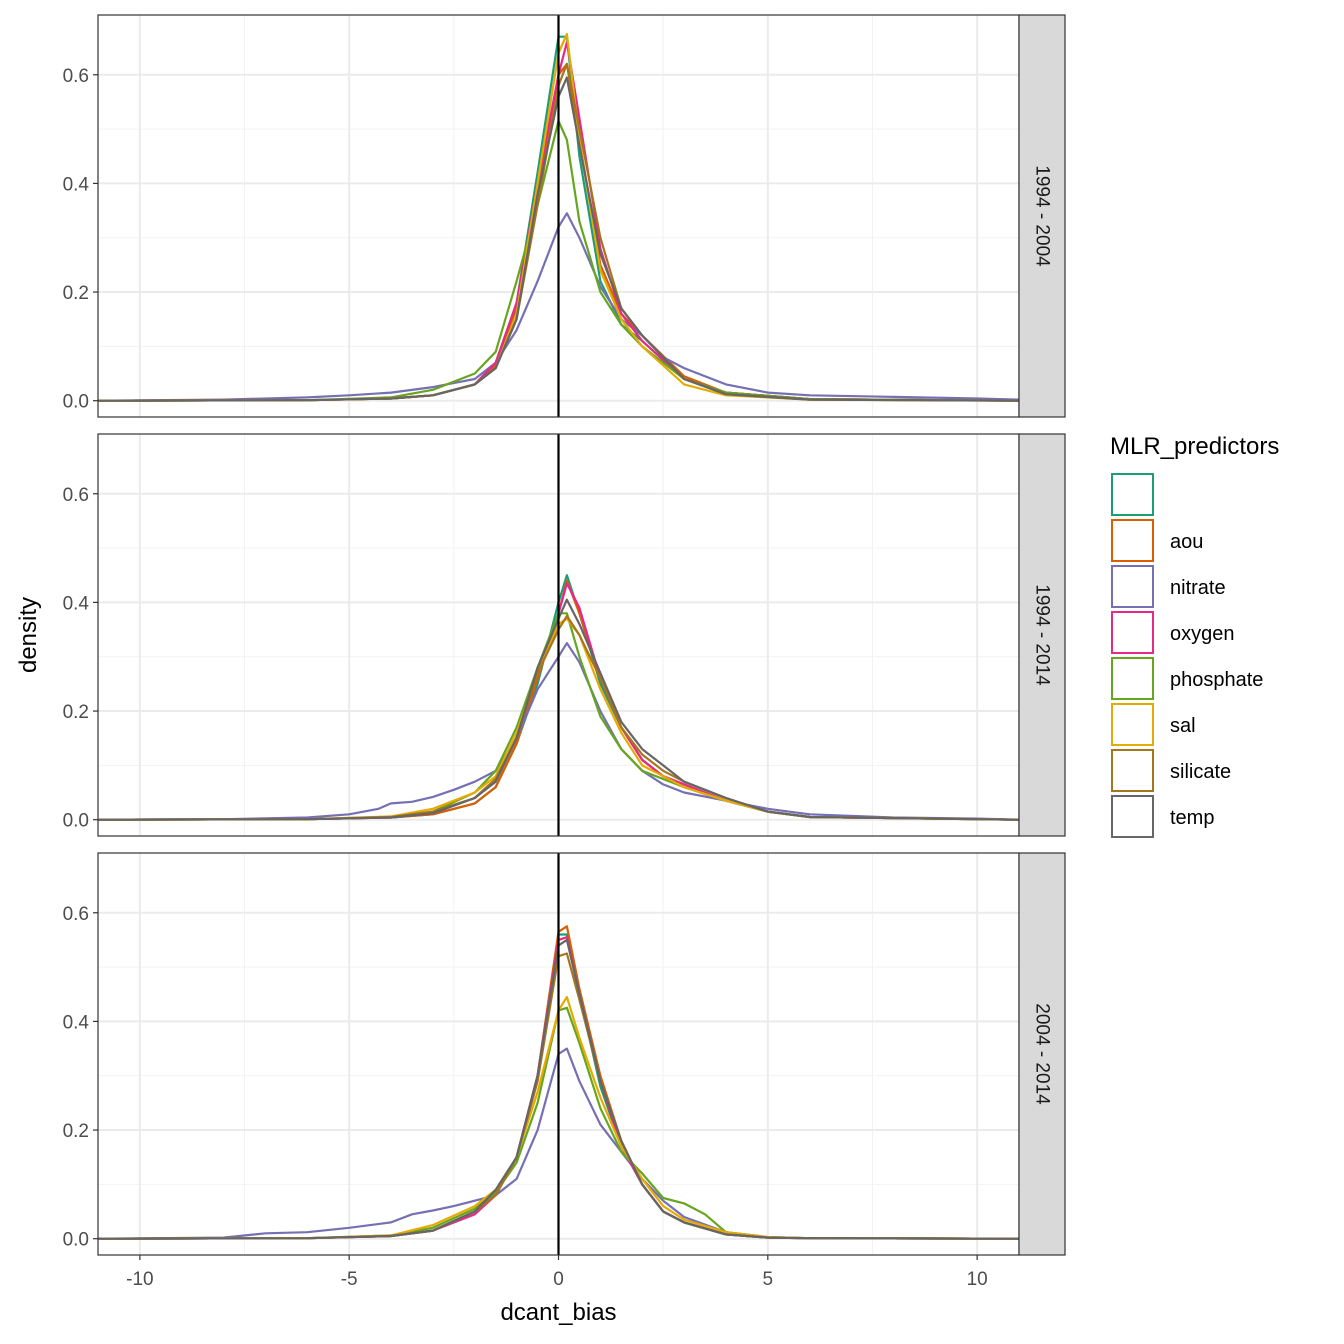 This screenshot has height=1344, width=1344. What do you see at coordinates (139, 1279) in the screenshot?
I see `x-tick-label: -10` at bounding box center [139, 1279].